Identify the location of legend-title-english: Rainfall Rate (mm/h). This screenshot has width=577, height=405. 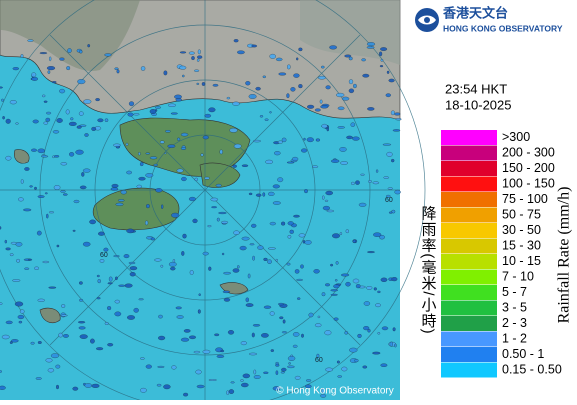
(564, 255).